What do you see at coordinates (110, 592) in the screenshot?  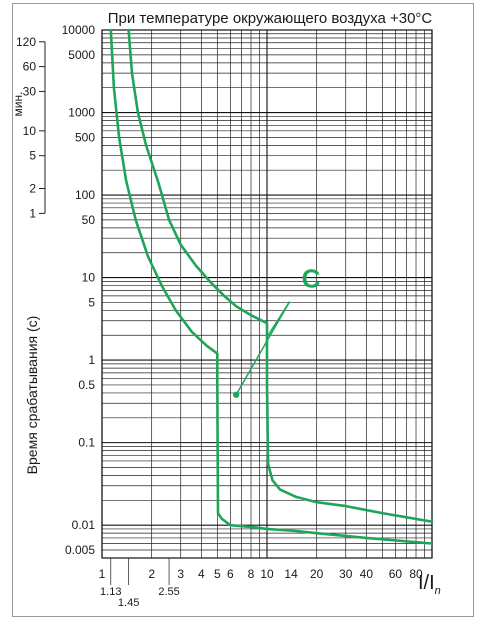 I see `x-tick-label: 1.13` at bounding box center [110, 592].